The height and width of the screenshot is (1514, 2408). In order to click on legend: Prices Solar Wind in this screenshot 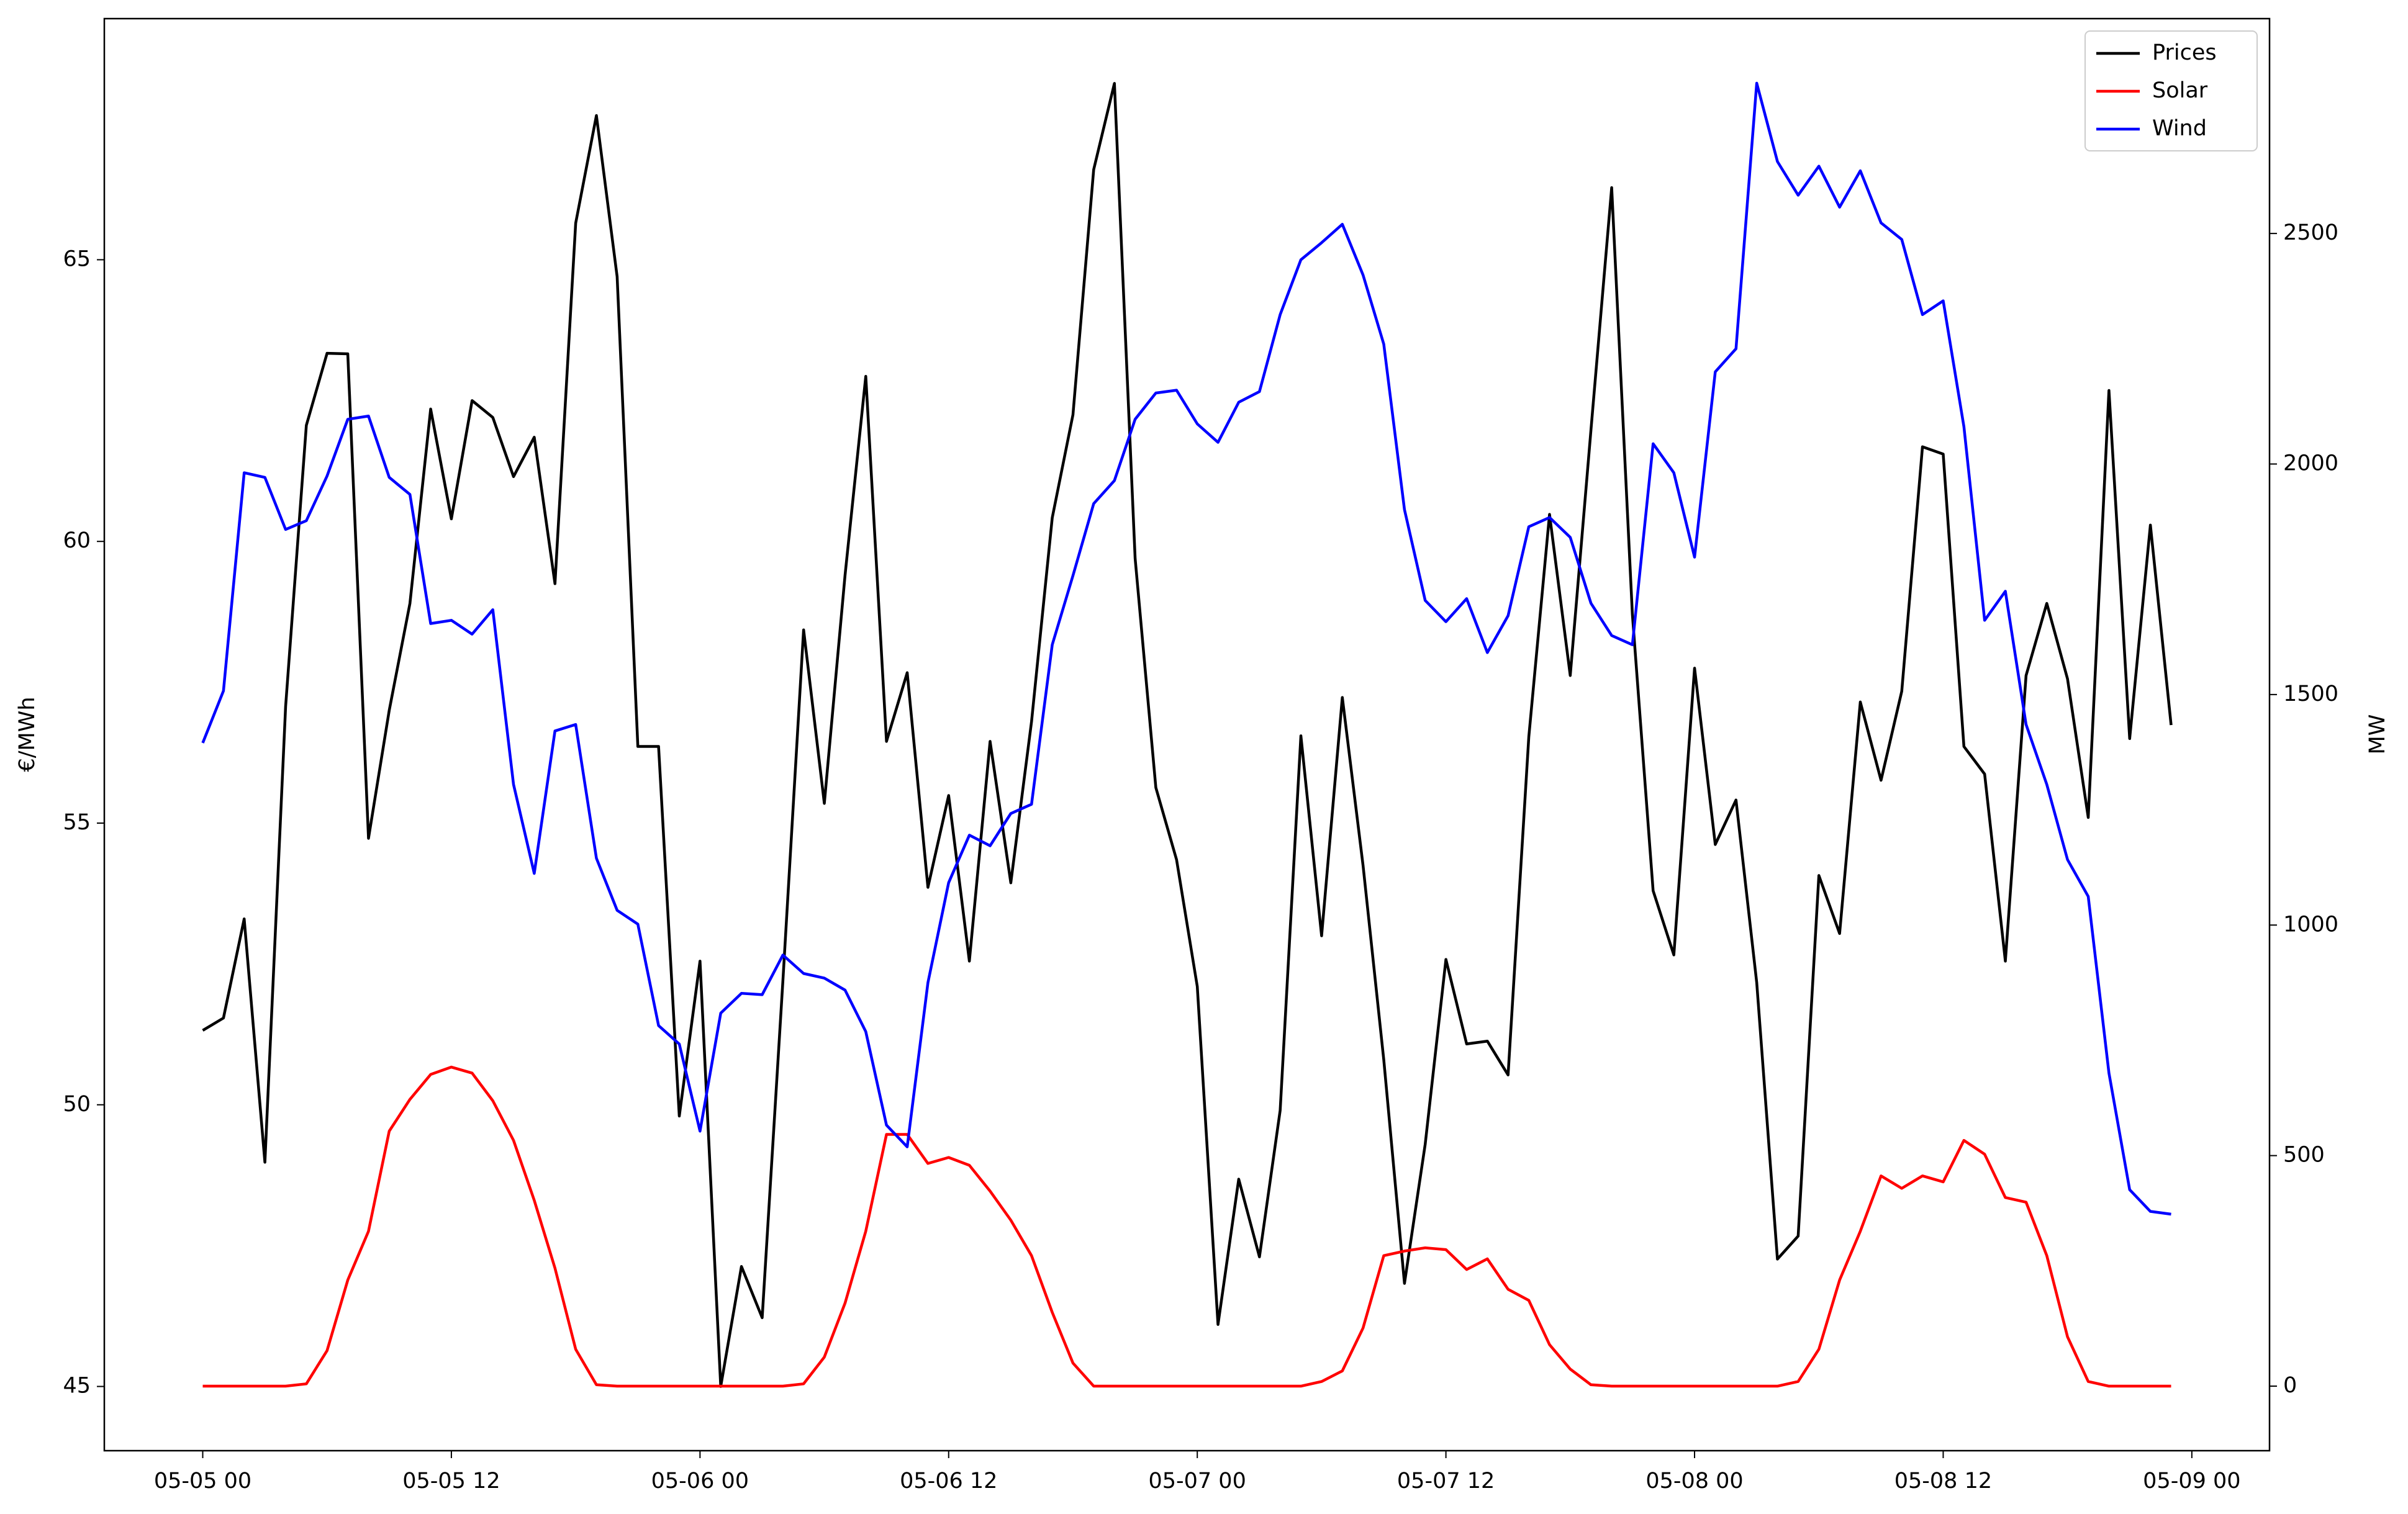, I will do `click(2171, 91)`.